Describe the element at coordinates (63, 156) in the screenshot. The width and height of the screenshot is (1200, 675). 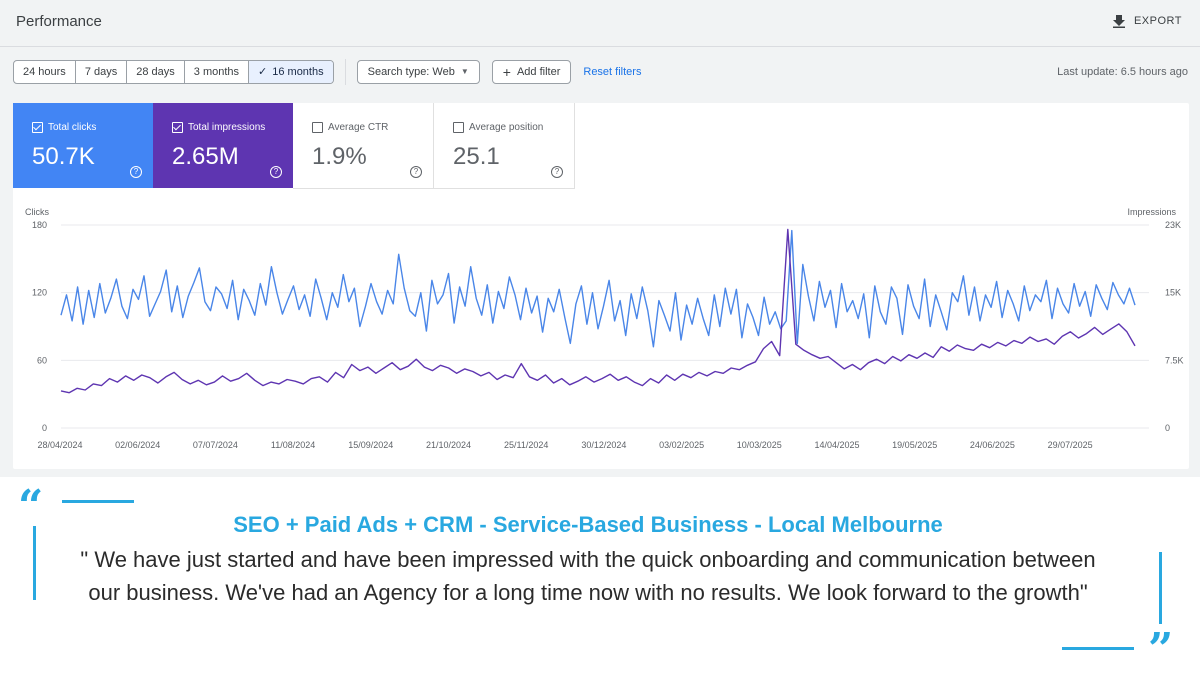
I see `metric-value: 50.7K` at that location.